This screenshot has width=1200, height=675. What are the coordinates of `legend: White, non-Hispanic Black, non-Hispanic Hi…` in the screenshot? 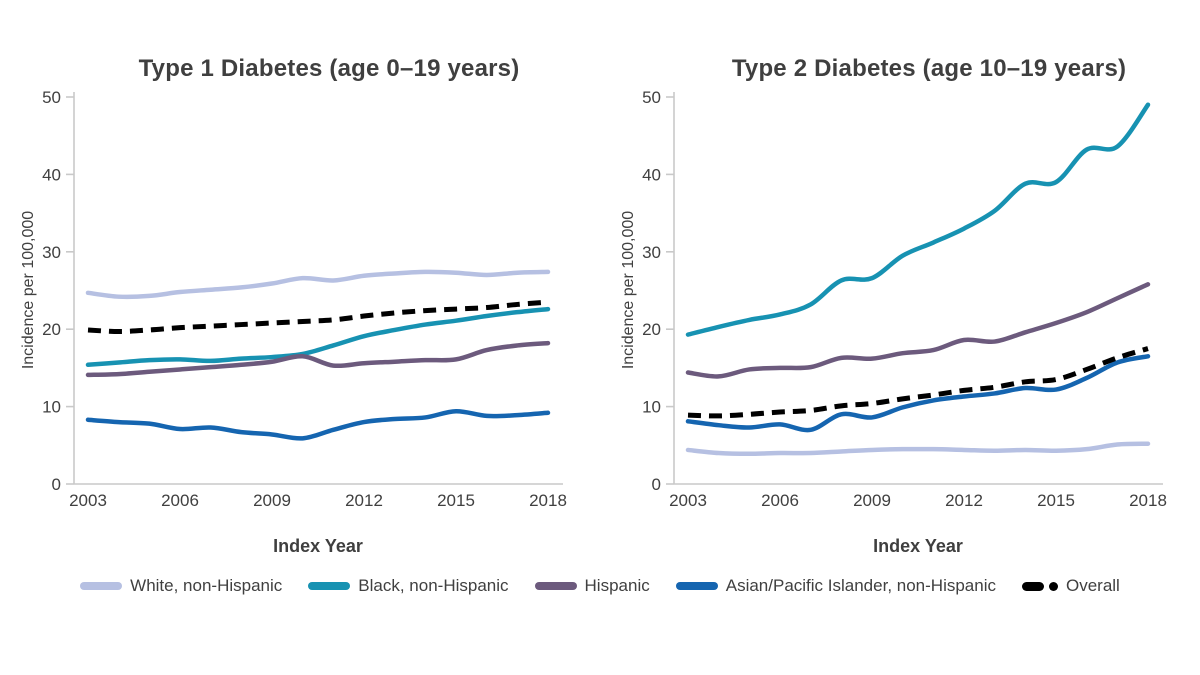 It's located at (600, 586).